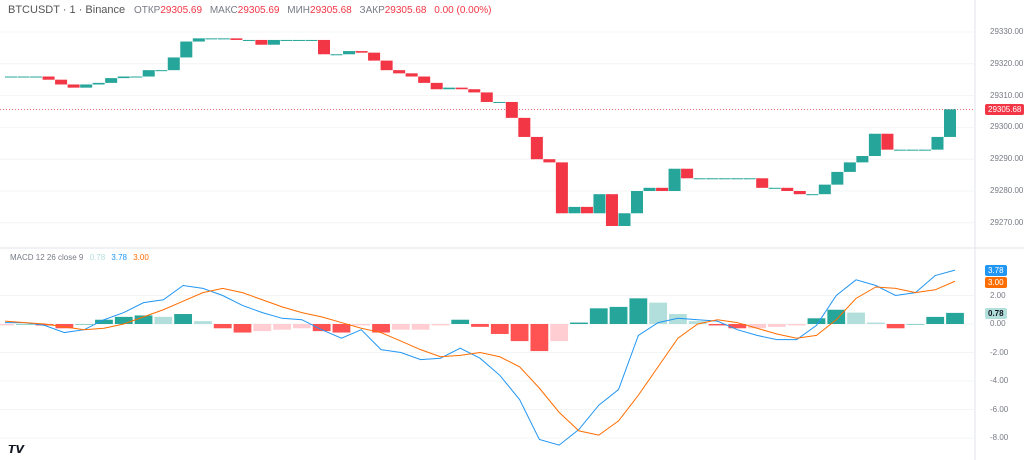 The image size is (1024, 460). What do you see at coordinates (16, 450) in the screenshot?
I see `tradingview-logo: 𝙏𝙑` at bounding box center [16, 450].